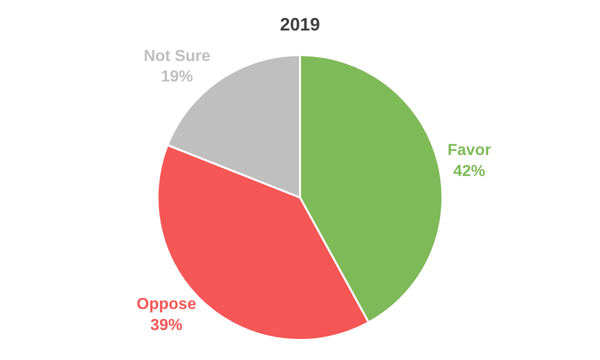 Image resolution: width=600 pixels, height=360 pixels. I want to click on data-label: 42%, so click(469, 171).